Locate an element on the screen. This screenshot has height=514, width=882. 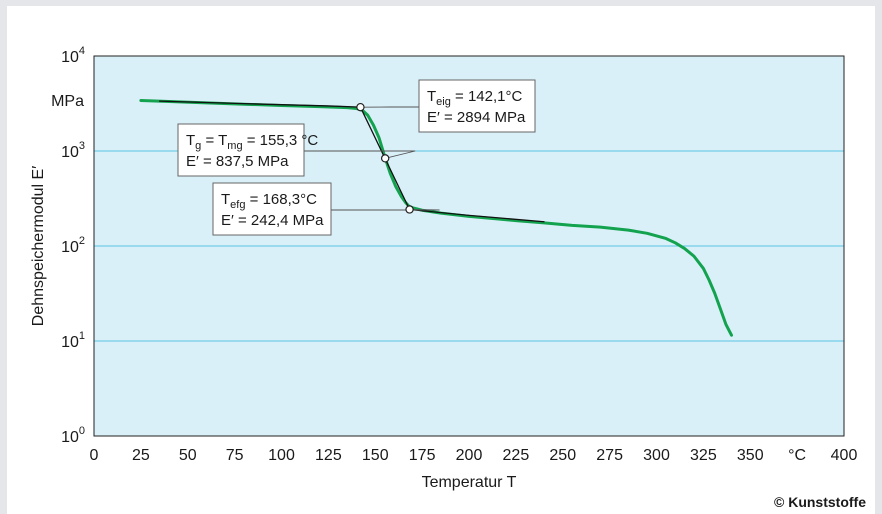
annotation-temp: Tg = Tmg = 155,3 °C is located at coordinates (252, 142).